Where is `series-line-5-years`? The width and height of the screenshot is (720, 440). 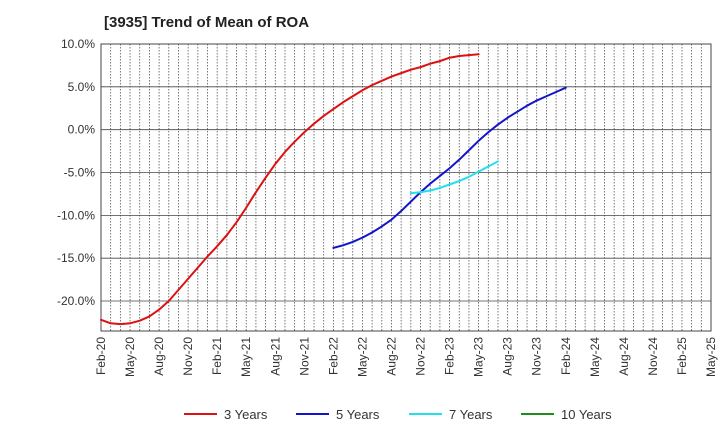 series-line-5-years is located at coordinates (449, 167).